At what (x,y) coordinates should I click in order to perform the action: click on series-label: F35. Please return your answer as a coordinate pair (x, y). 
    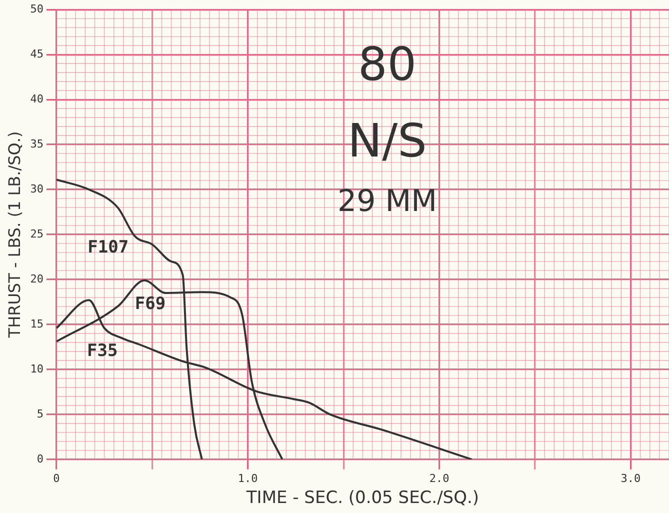
    Looking at the image, I should click on (102, 350).